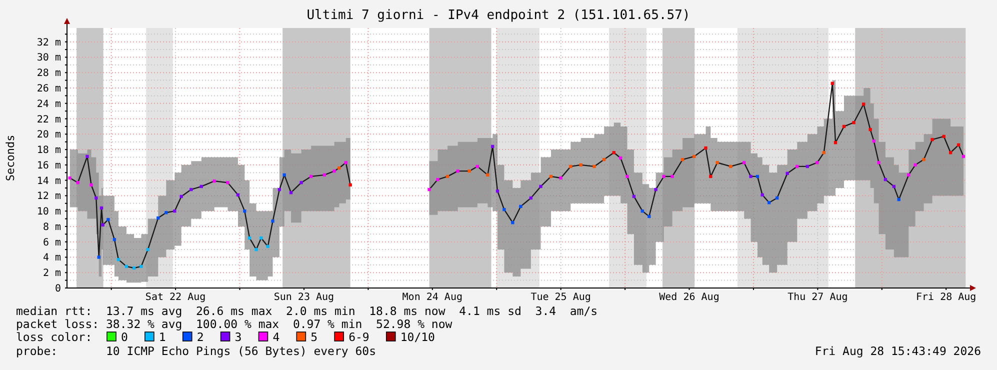  What do you see at coordinates (560, 297) in the screenshot?
I see `x-tick-label: Tue 25 Aug` at bounding box center [560, 297].